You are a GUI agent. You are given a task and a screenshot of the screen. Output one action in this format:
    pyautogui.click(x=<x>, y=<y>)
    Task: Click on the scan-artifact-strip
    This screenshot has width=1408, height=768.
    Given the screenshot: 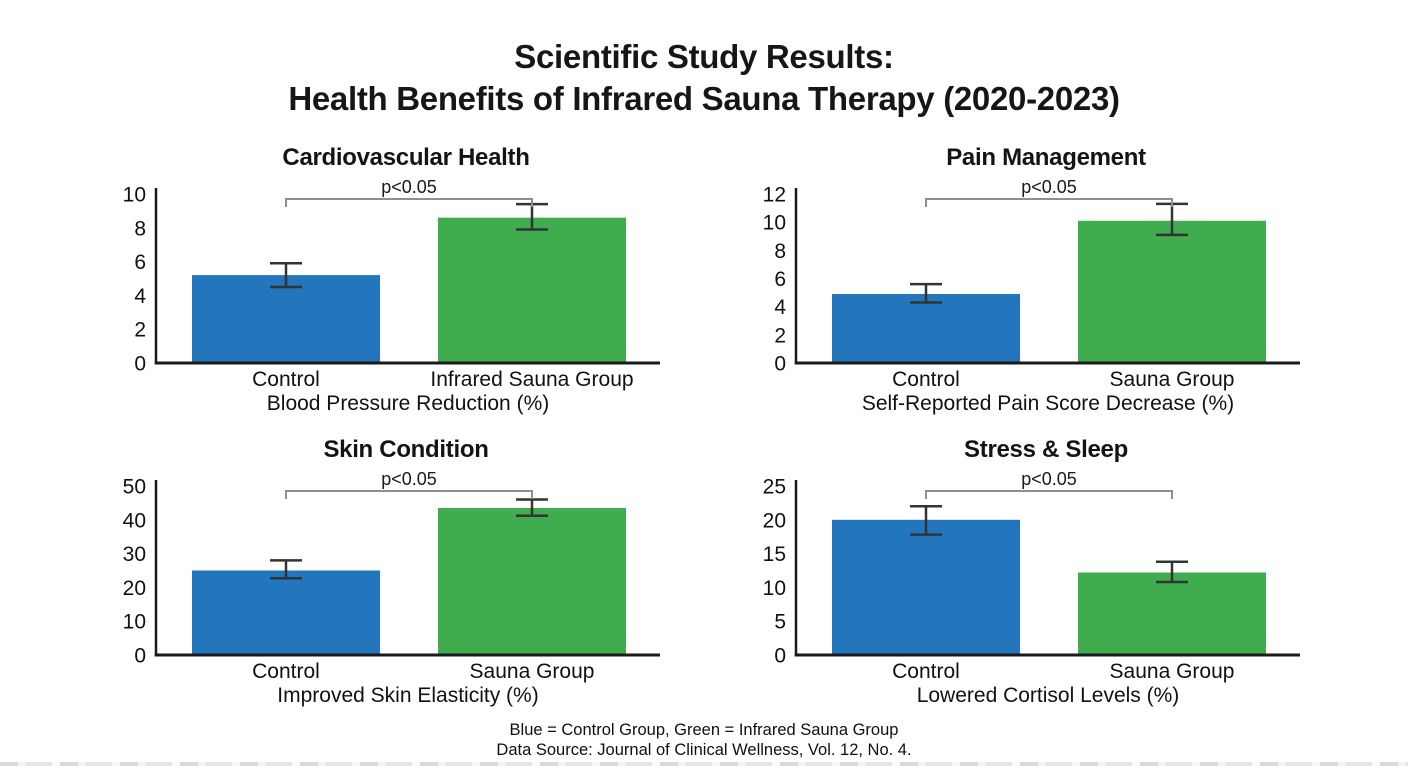 What is the action you would take?
    pyautogui.click(x=704, y=764)
    